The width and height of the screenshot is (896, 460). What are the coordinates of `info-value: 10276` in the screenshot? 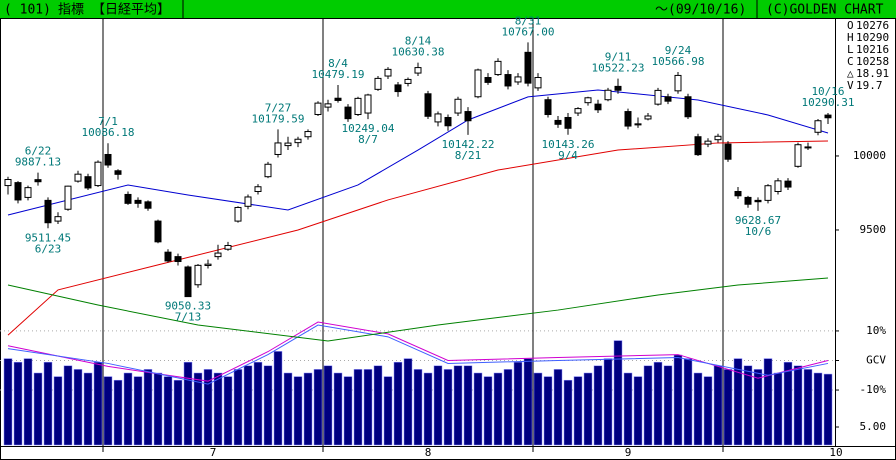 It's located at (872, 25).